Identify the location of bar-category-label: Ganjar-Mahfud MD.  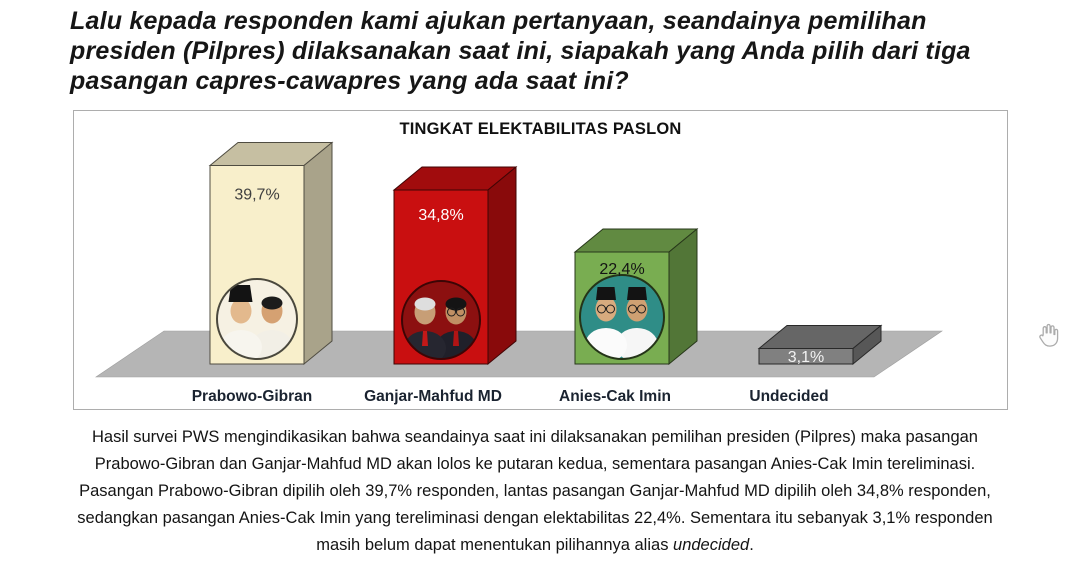
(433, 396).